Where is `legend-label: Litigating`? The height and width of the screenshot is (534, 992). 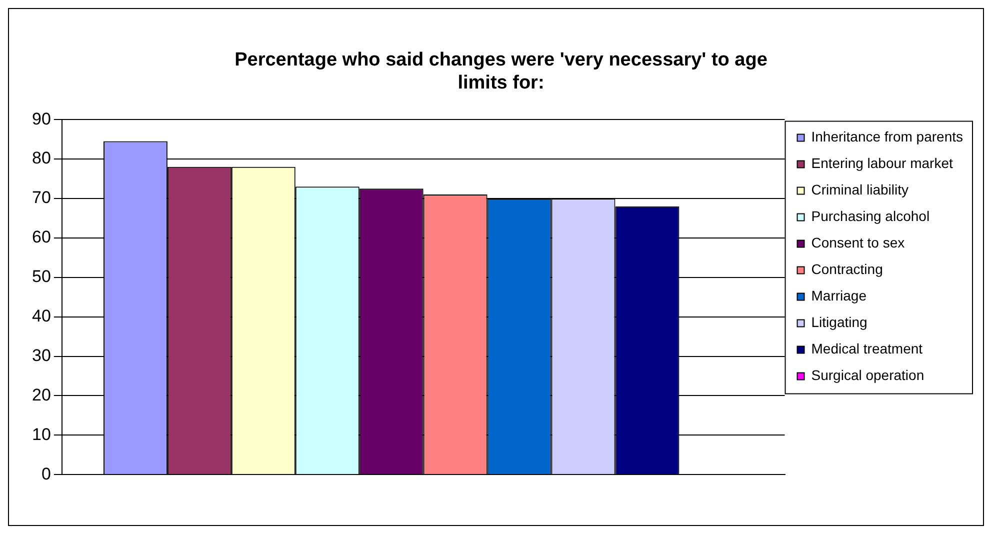
legend-label: Litigating is located at coordinates (839, 322).